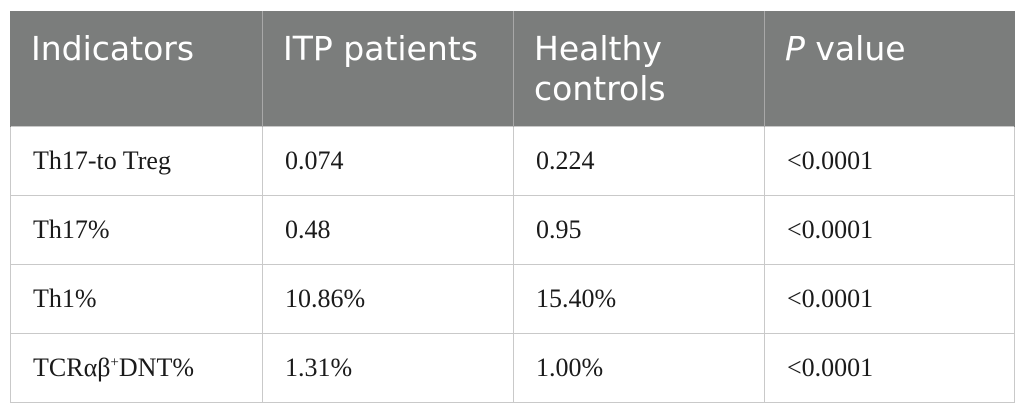  Describe the element at coordinates (136, 229) in the screenshot. I see `cell-indicator: Th17%` at that location.